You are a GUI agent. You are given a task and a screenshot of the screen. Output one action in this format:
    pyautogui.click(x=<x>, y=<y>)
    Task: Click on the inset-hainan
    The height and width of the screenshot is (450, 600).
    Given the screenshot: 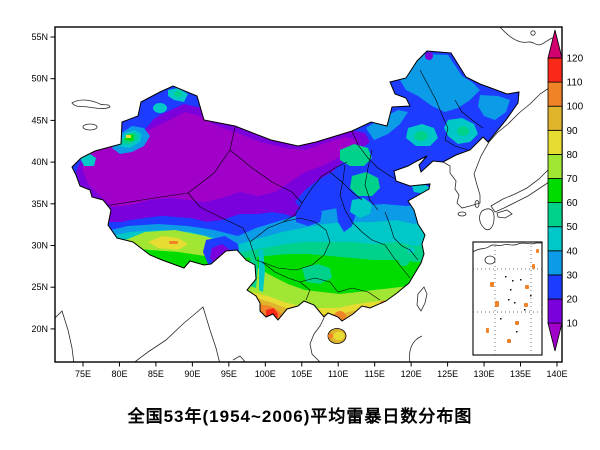 What is the action you would take?
    pyautogui.click(x=490, y=260)
    